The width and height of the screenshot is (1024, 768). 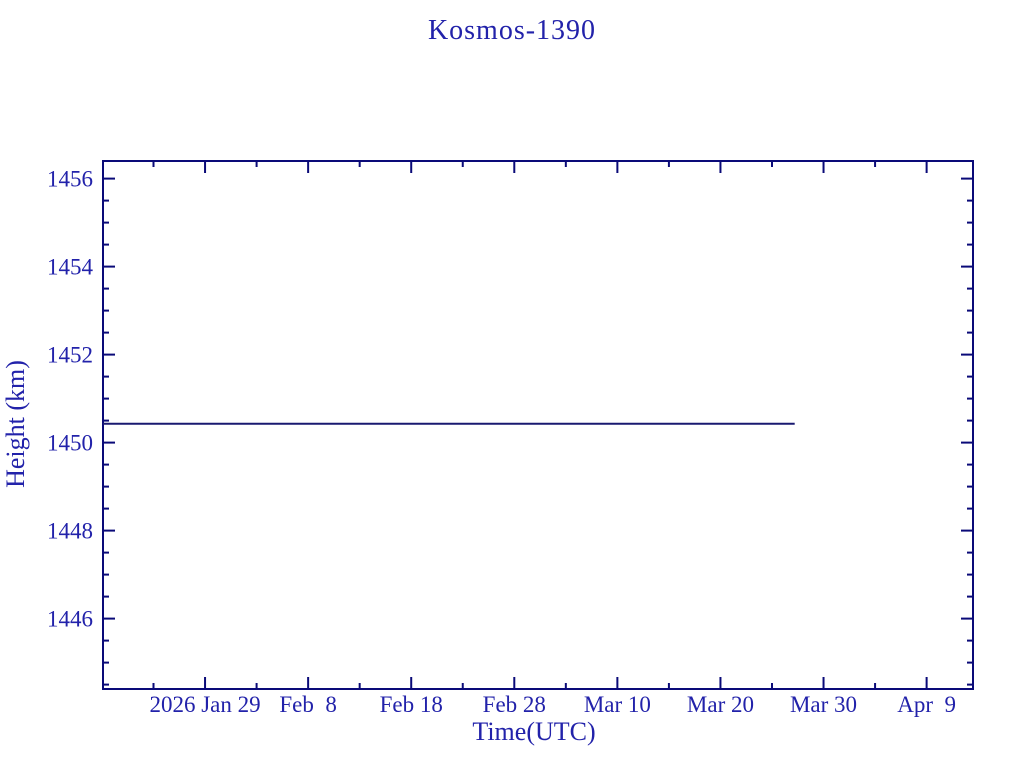 What do you see at coordinates (204, 704) in the screenshot?
I see `x-tick-label: 2026 Jan 29` at bounding box center [204, 704].